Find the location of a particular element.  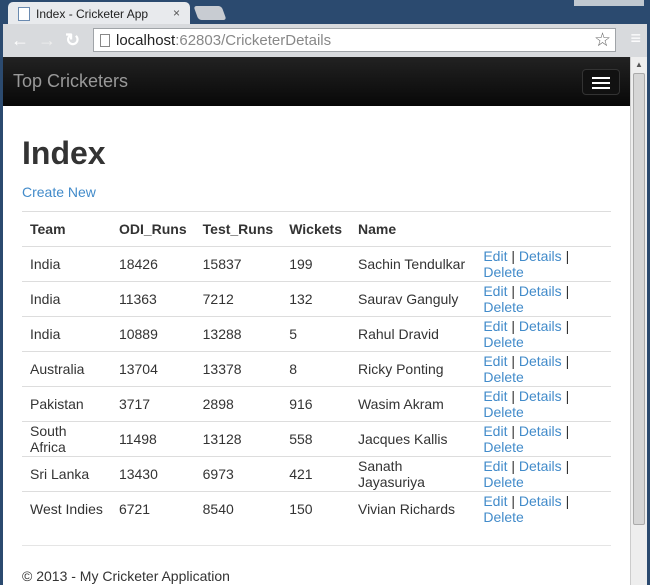

table-cell: 8 is located at coordinates (315, 369).